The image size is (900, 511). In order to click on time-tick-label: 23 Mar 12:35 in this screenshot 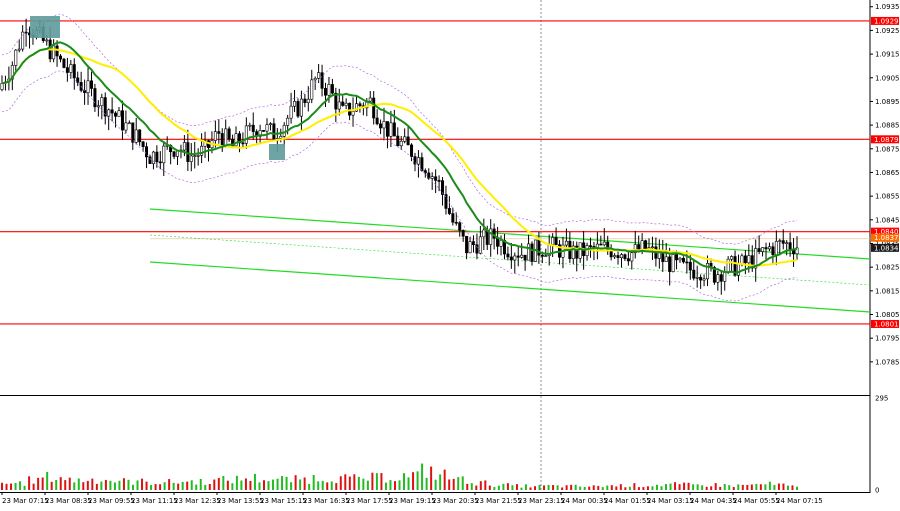, I will do `click(197, 501)`.